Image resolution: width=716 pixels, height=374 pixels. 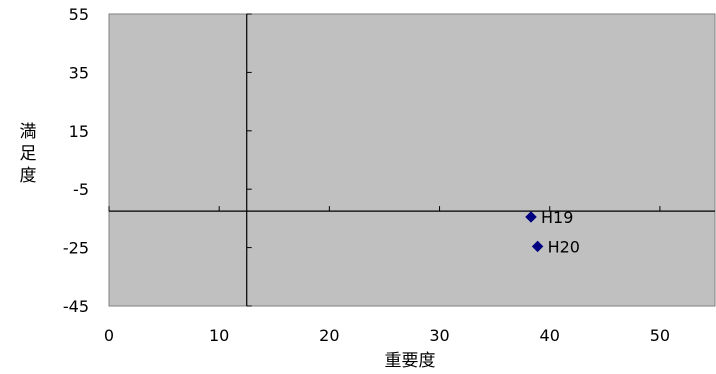 What do you see at coordinates (79, 14) in the screenshot?
I see `y-tick-label: 55` at bounding box center [79, 14].